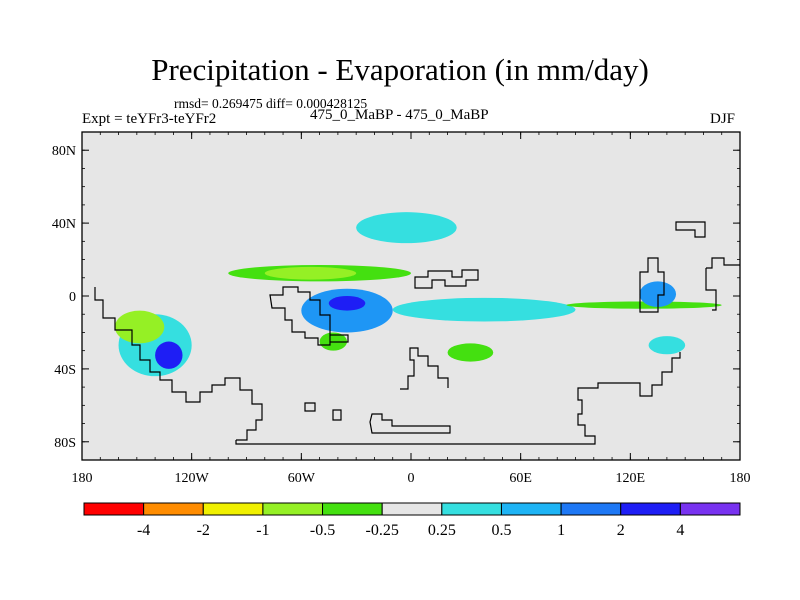  I want to click on plot-title: Precipitation - Evaporation (in mm/day), so click(400, 69).